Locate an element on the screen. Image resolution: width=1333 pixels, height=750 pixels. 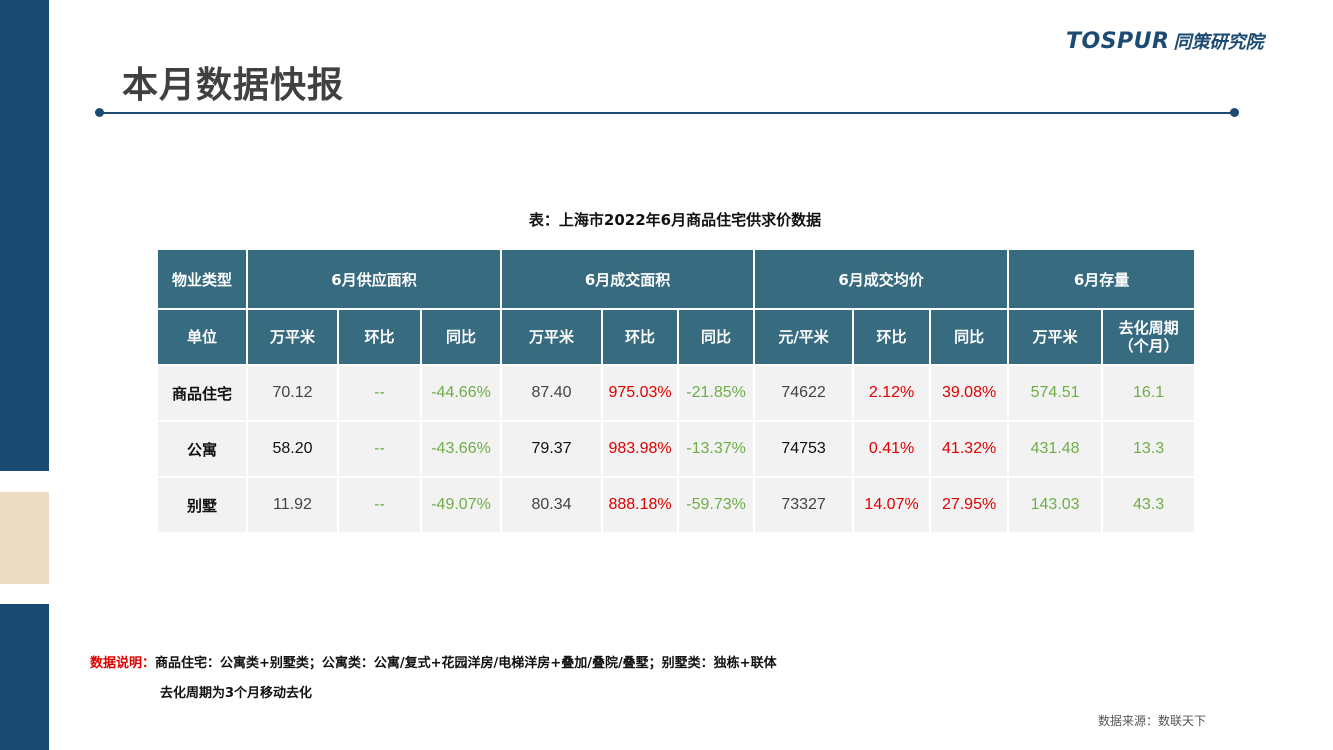
cell-supply-yoy: -43.66% is located at coordinates (461, 449).